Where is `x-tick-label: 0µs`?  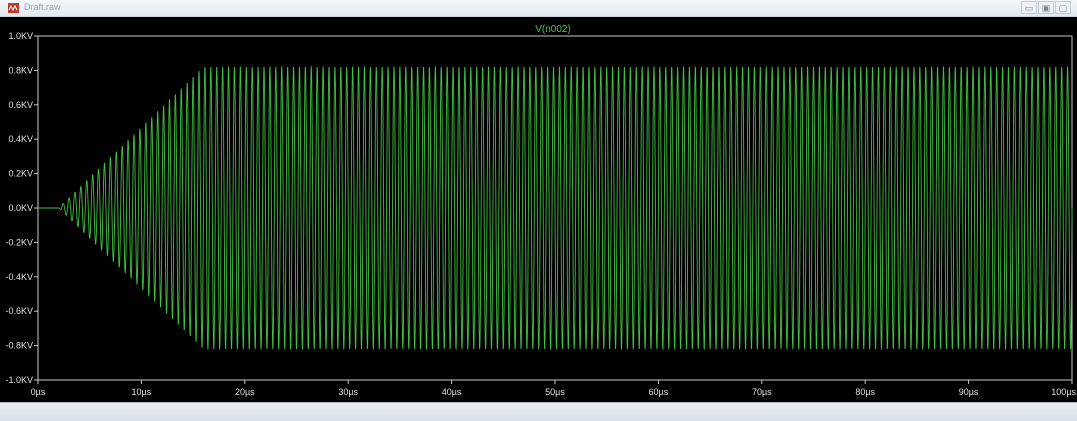
x-tick-label: 0µs is located at coordinates (38, 392).